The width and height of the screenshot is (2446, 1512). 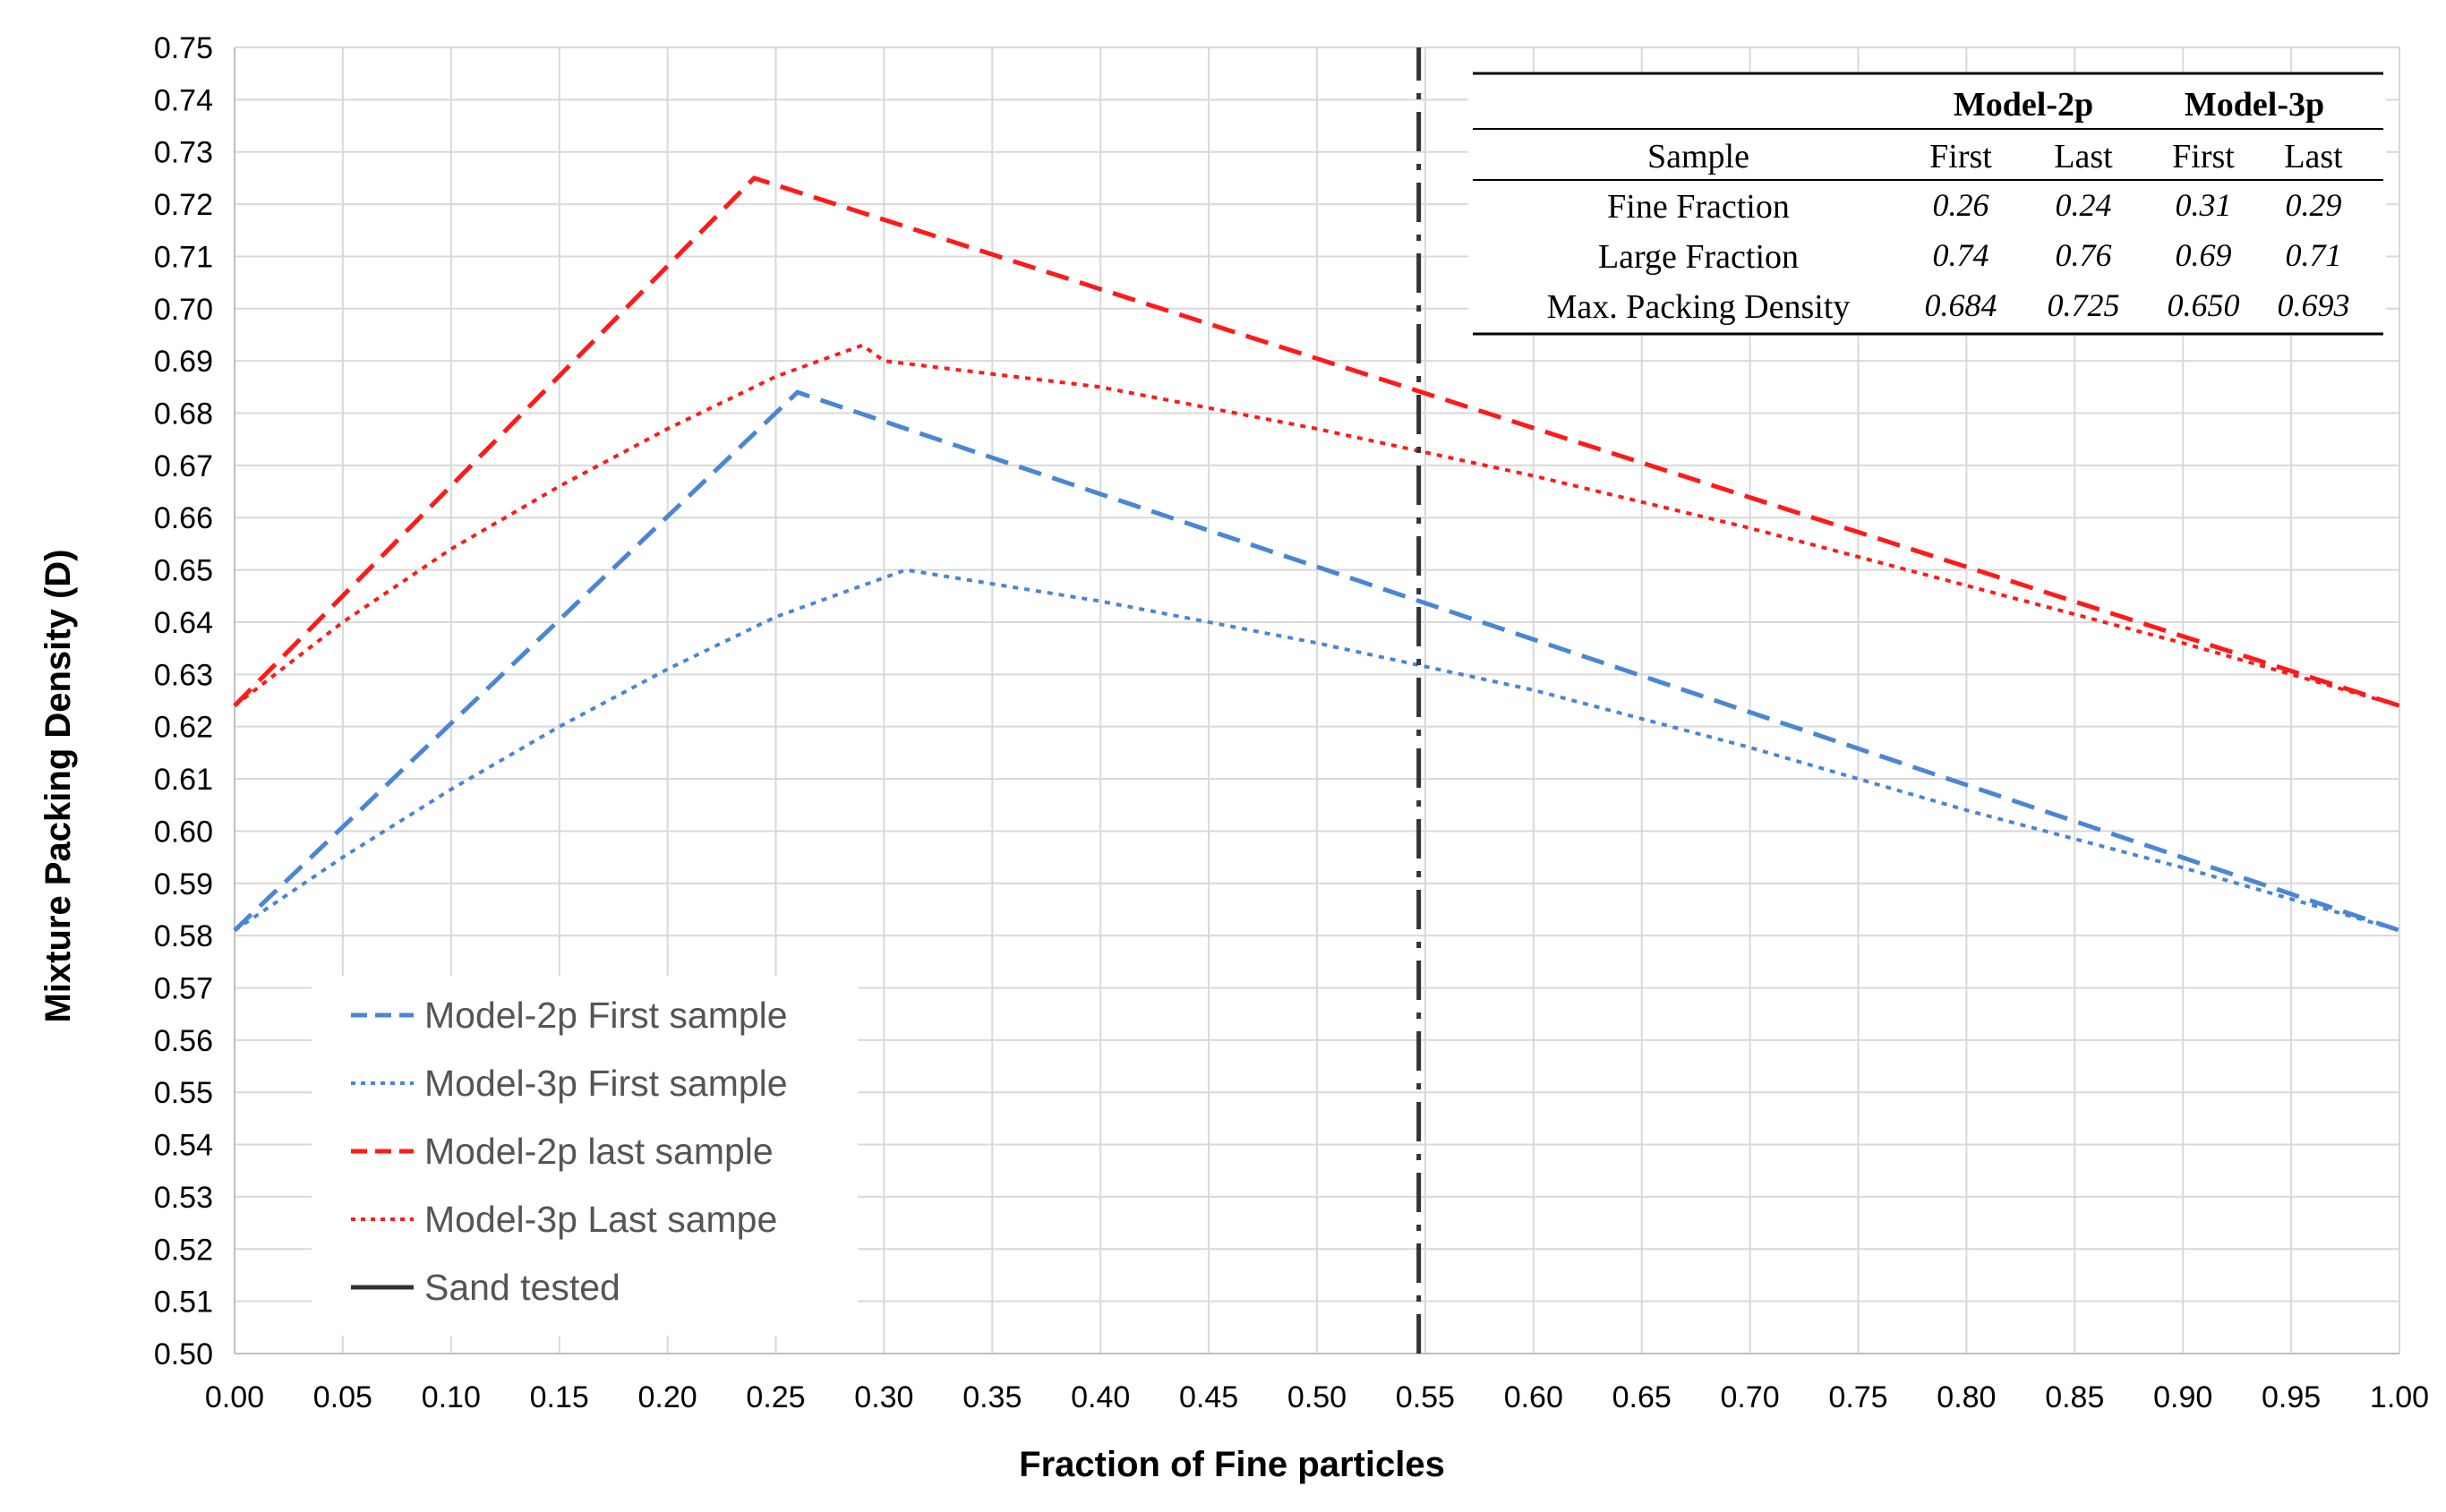 What do you see at coordinates (600, 1219) in the screenshot?
I see `legend-label: Model-3p Last sampe` at bounding box center [600, 1219].